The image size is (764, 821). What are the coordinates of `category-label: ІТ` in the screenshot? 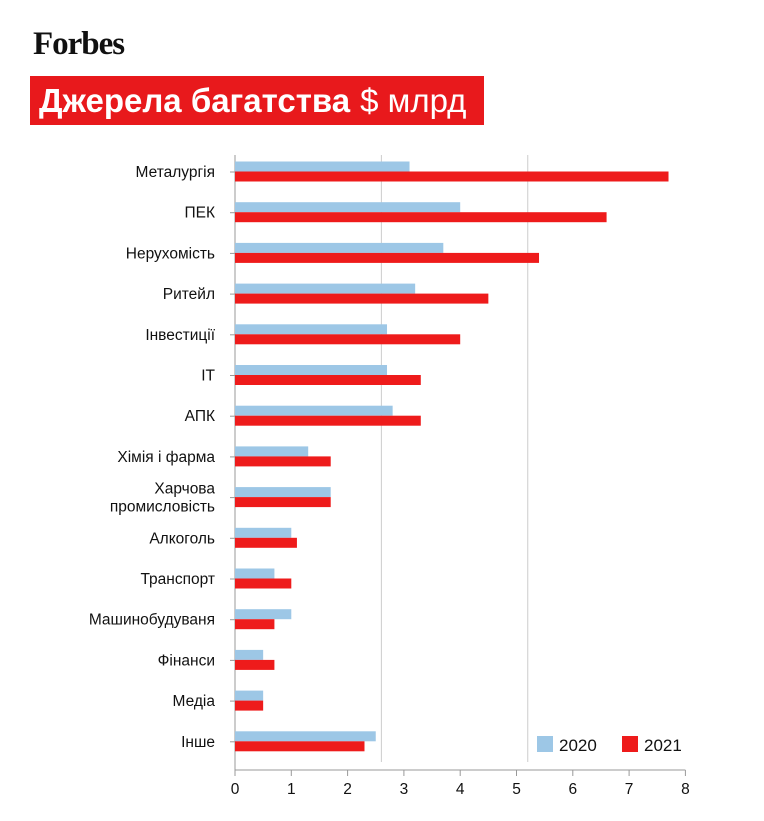 It's located at (208, 376).